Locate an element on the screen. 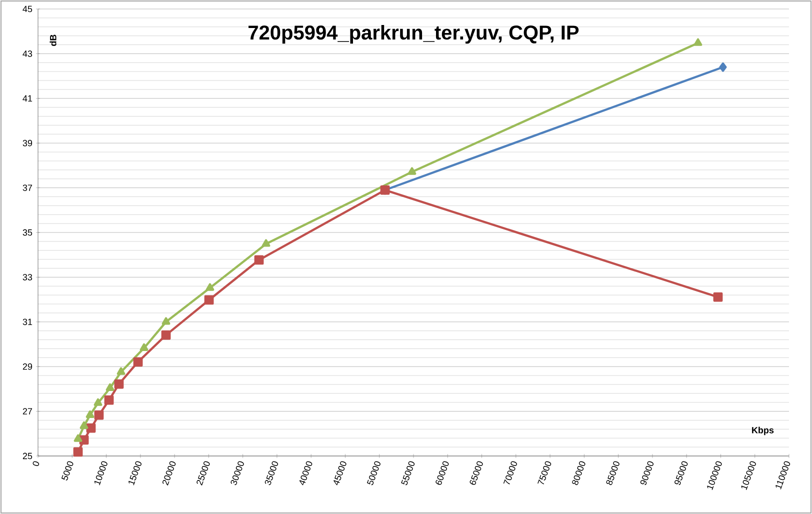  x-tick-label: 40000 is located at coordinates (305, 473).